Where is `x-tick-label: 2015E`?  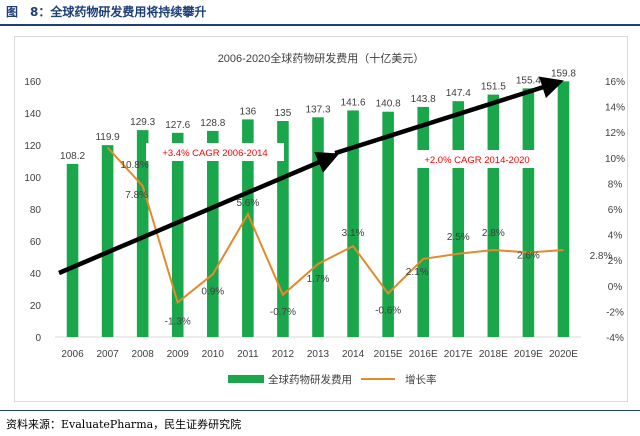
x-tick-label: 2015E is located at coordinates (388, 354).